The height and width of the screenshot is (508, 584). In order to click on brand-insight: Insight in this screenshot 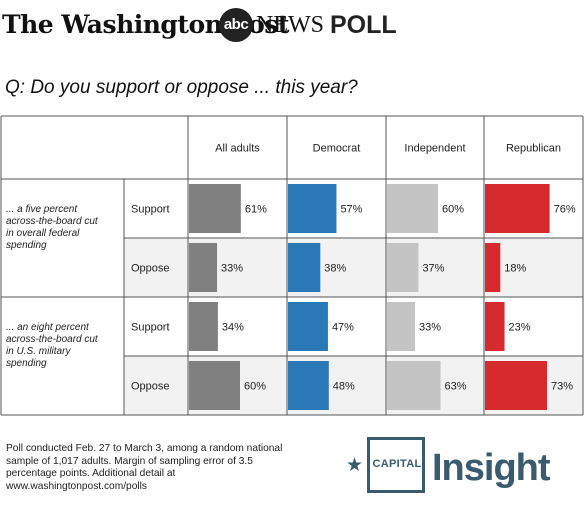, I will do `click(491, 468)`.